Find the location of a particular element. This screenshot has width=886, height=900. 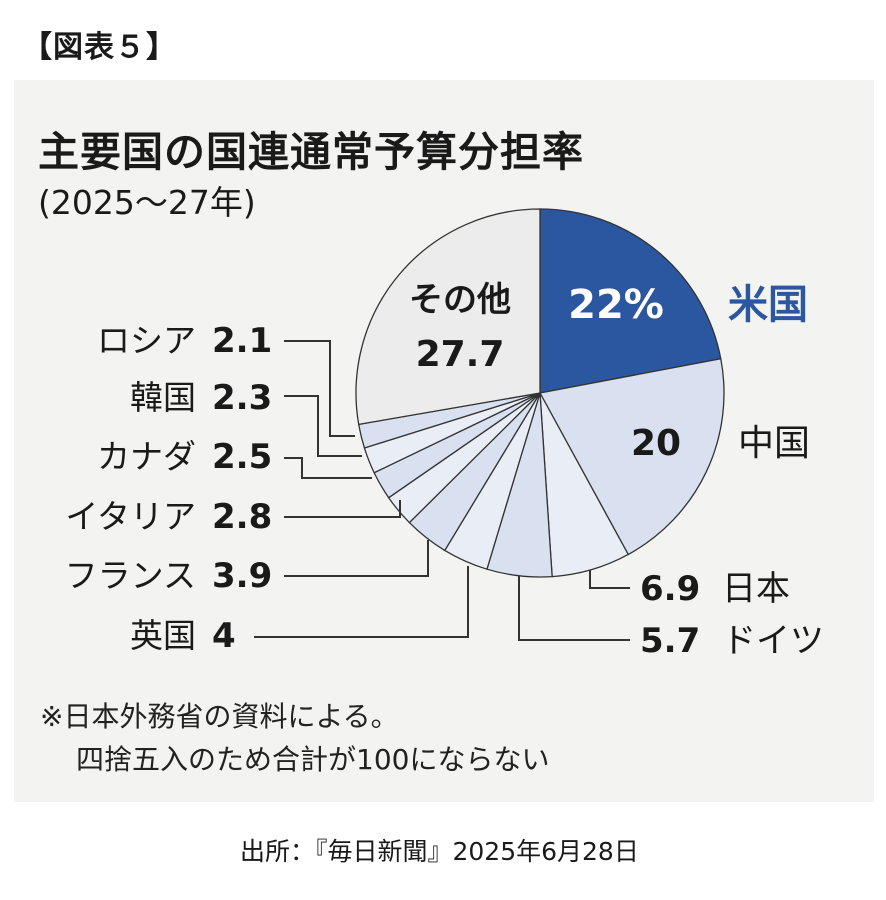

source-credit: 出所：『毎日新聞』2025年6月28日 is located at coordinates (439, 851).